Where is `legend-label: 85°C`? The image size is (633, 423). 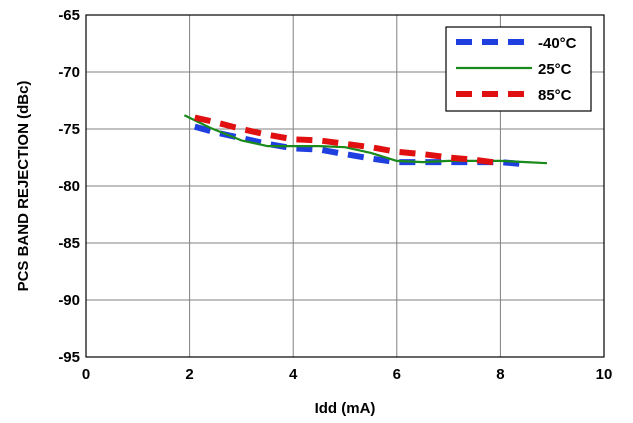
legend-label: 85°C is located at coordinates (555, 95).